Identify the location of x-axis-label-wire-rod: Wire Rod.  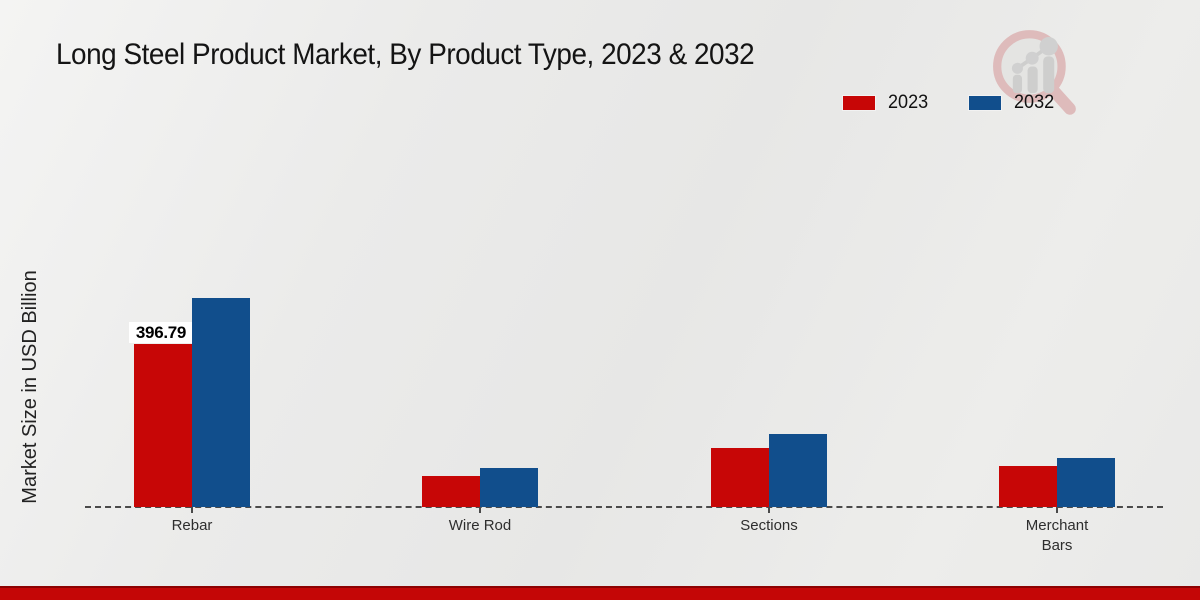
(480, 525).